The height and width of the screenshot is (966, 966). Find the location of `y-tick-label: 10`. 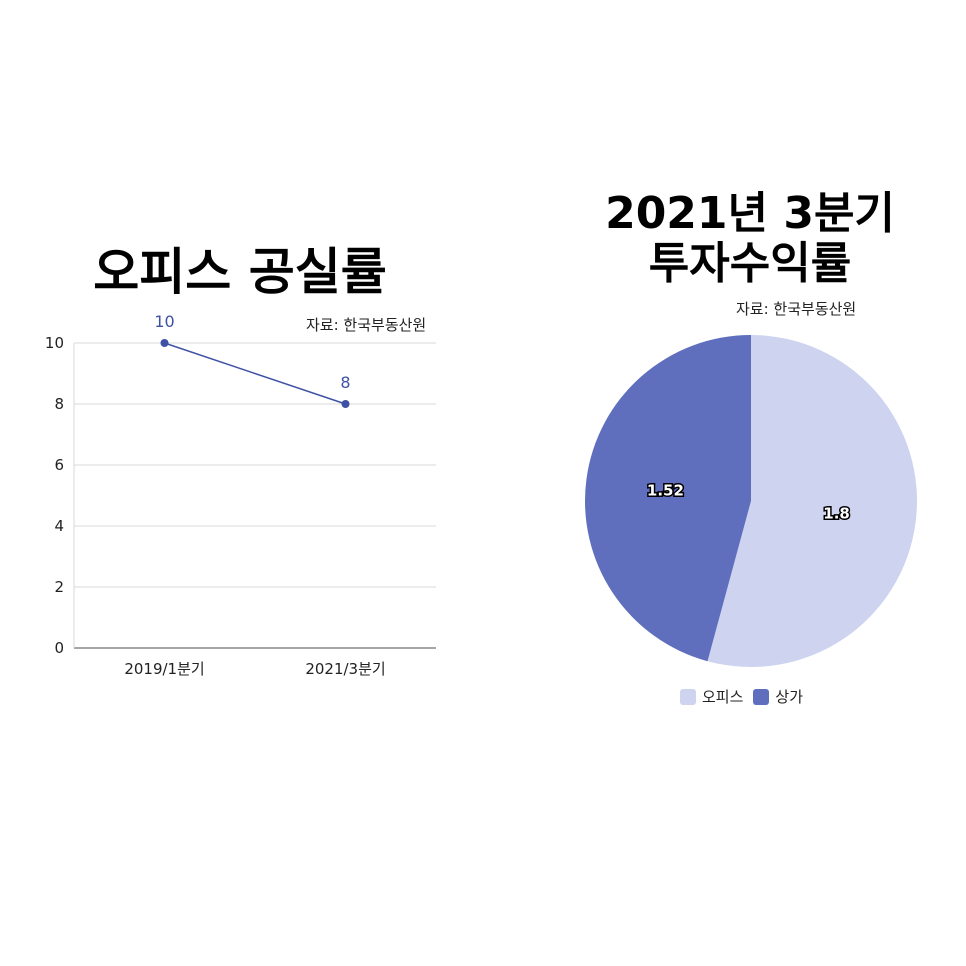

y-tick-label: 10 is located at coordinates (54, 343).